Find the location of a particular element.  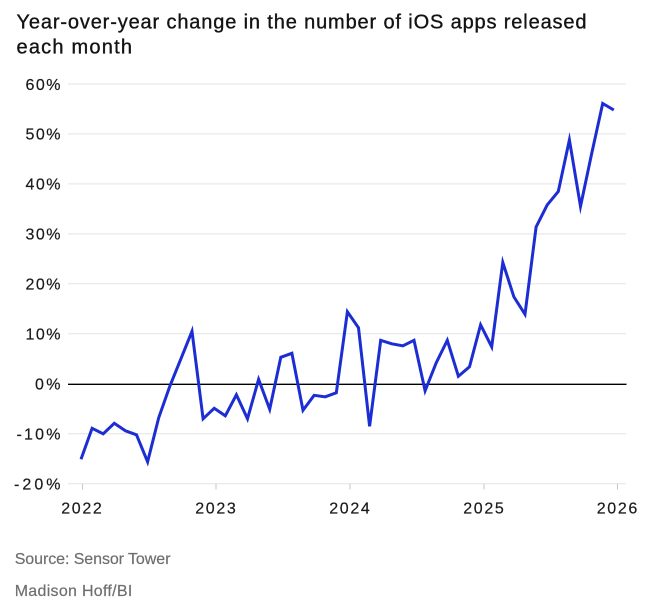

svg-text: 2026 is located at coordinates (617, 509).